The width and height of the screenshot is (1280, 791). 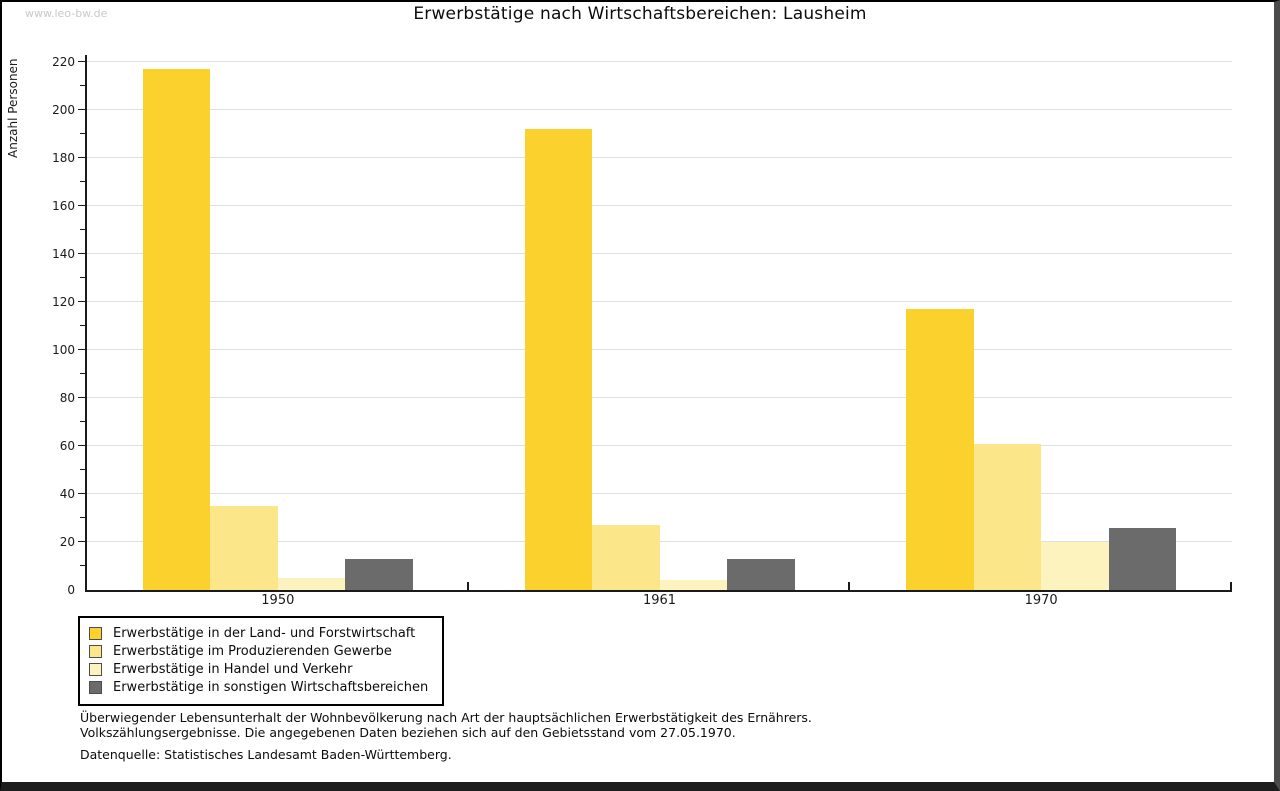 What do you see at coordinates (67, 398) in the screenshot?
I see `y-tick-label-80: 80` at bounding box center [67, 398].